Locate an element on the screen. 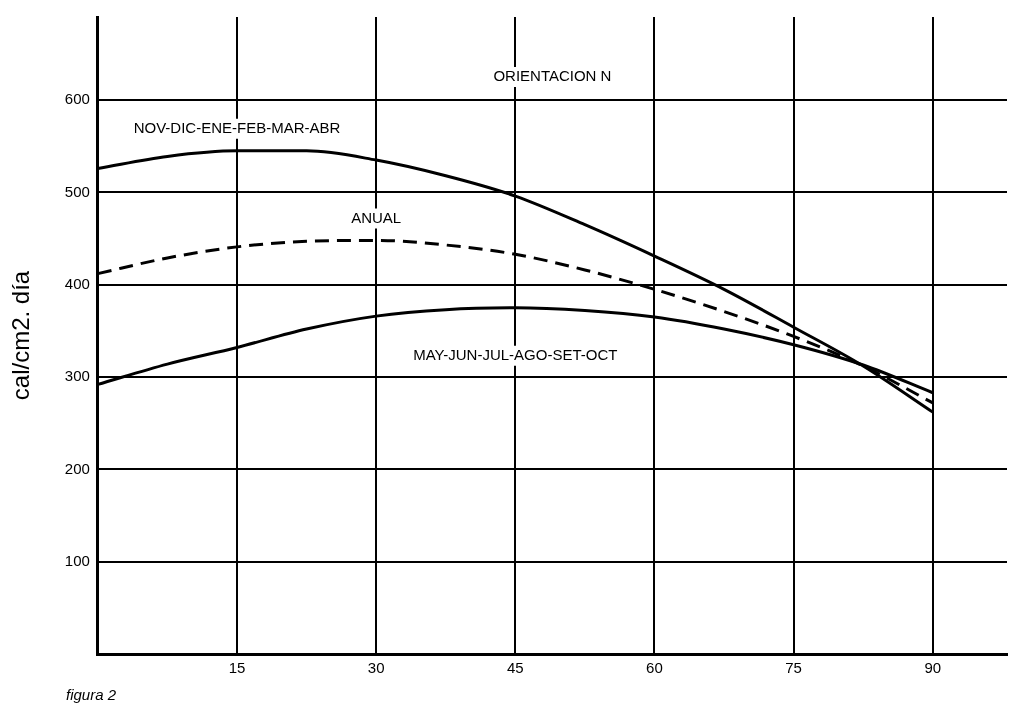 The image size is (1027, 714). x-tick-label: 75 is located at coordinates (793, 668).